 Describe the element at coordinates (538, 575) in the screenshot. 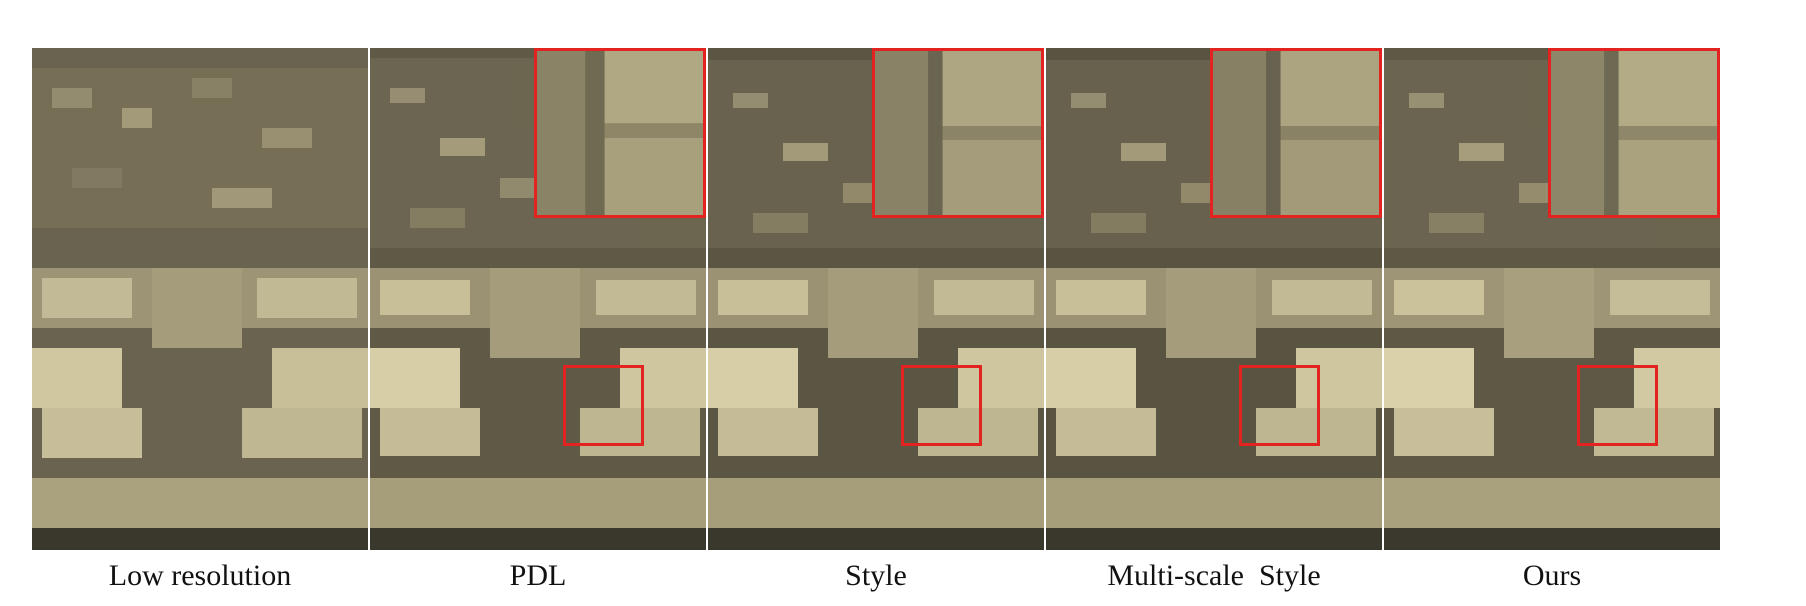

I see `caption-pdl: PDL` at that location.